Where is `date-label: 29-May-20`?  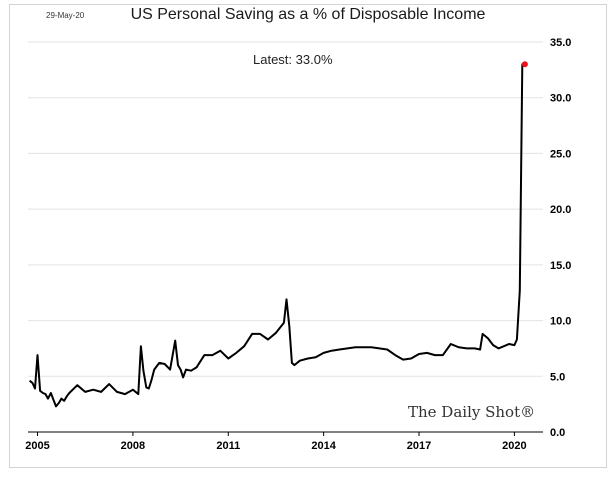 date-label: 29-May-20 is located at coordinates (65, 15).